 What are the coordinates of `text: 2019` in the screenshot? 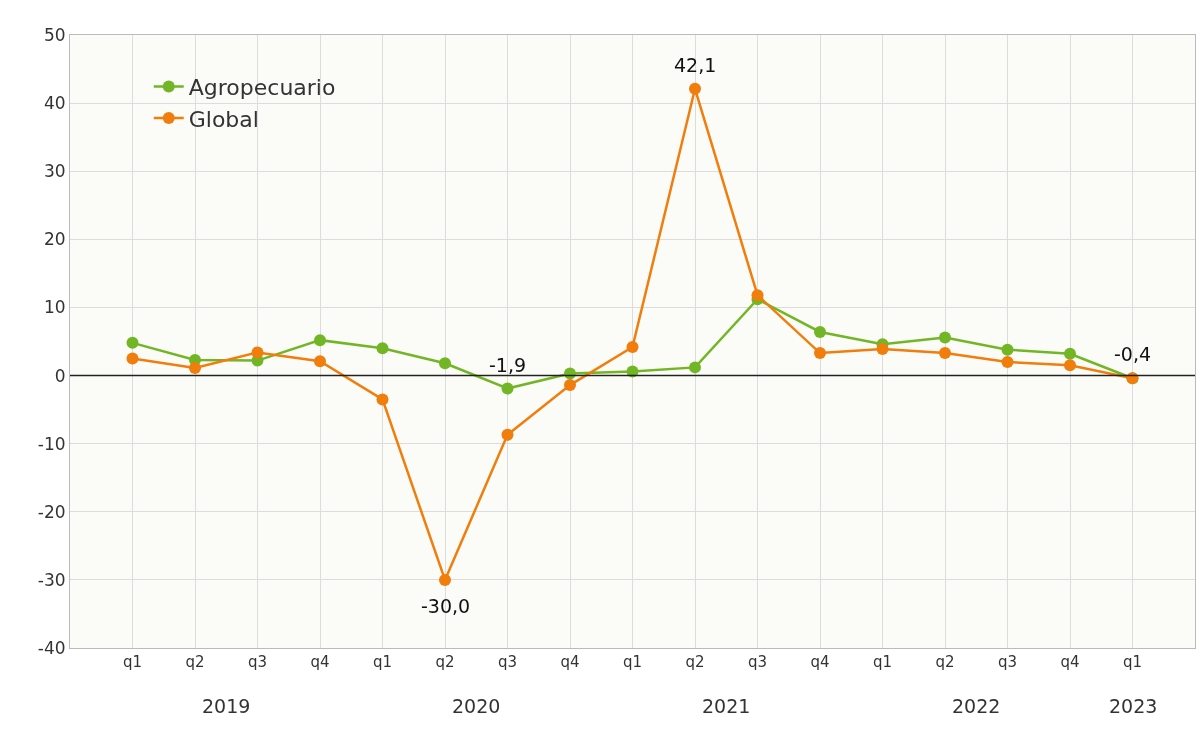 It's located at (226, 706).